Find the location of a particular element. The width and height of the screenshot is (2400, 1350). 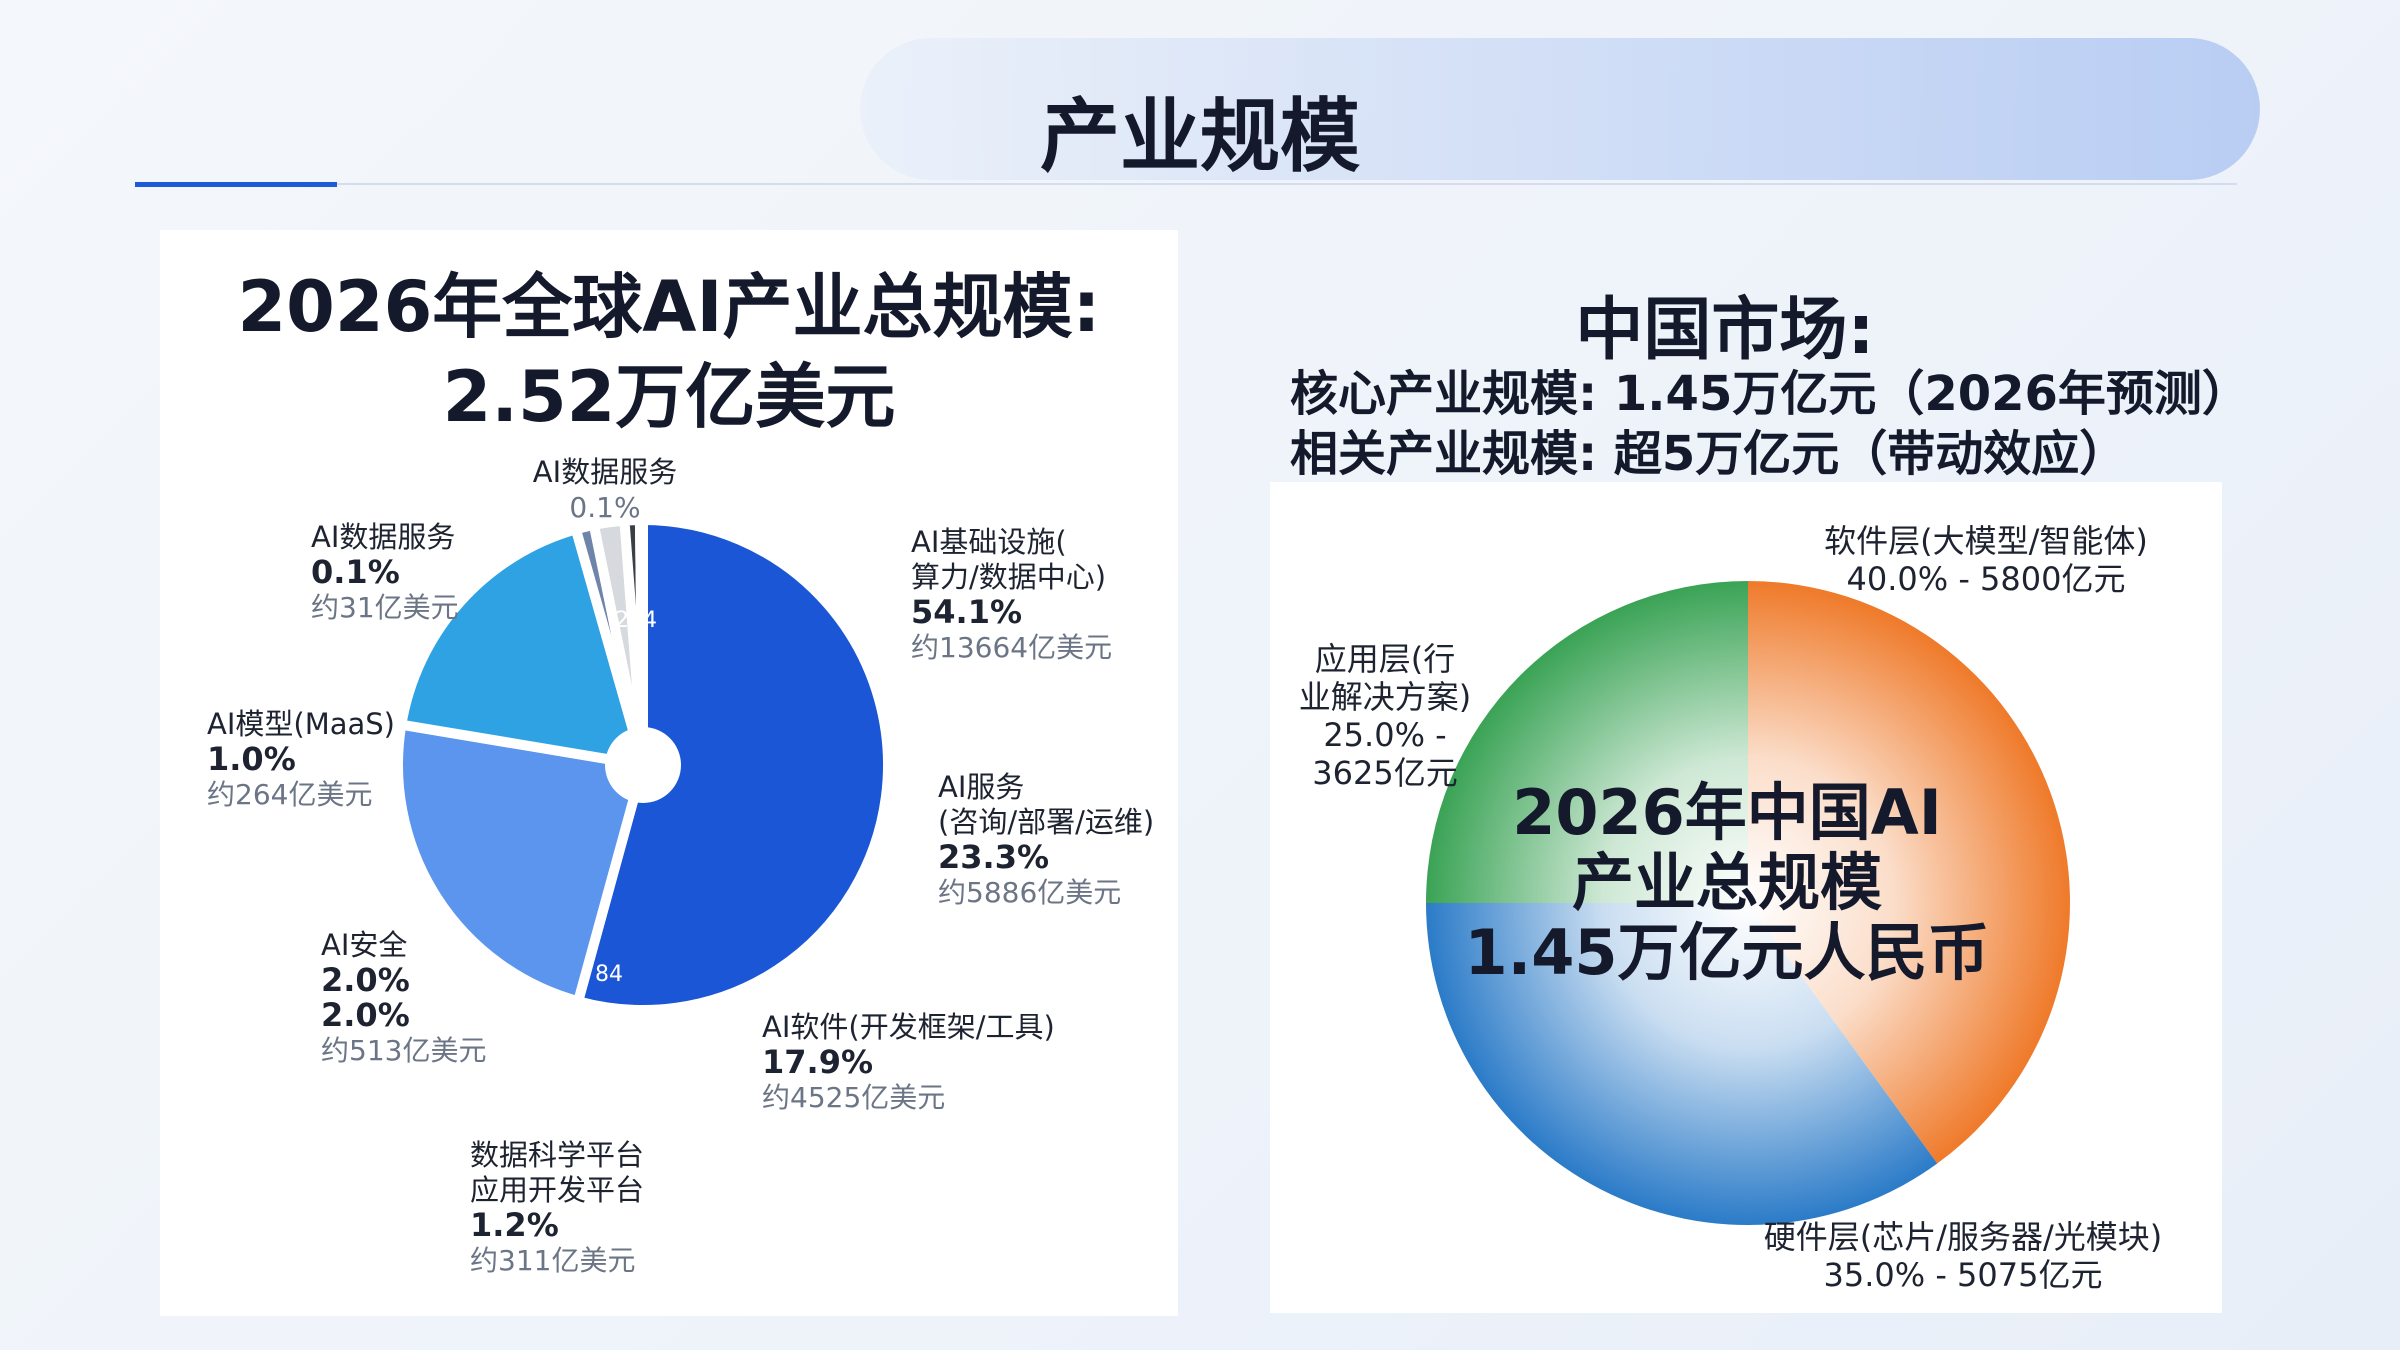

slice-amount: 约311亿美元 is located at coordinates (553, 1260).